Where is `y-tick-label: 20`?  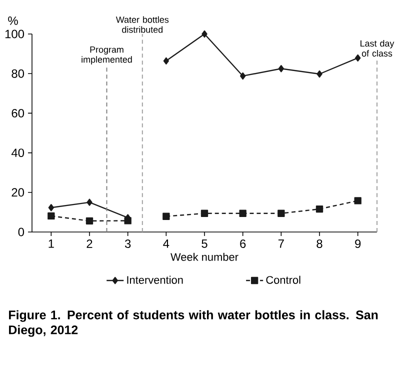
y-tick-label: 20 is located at coordinates (18, 192).